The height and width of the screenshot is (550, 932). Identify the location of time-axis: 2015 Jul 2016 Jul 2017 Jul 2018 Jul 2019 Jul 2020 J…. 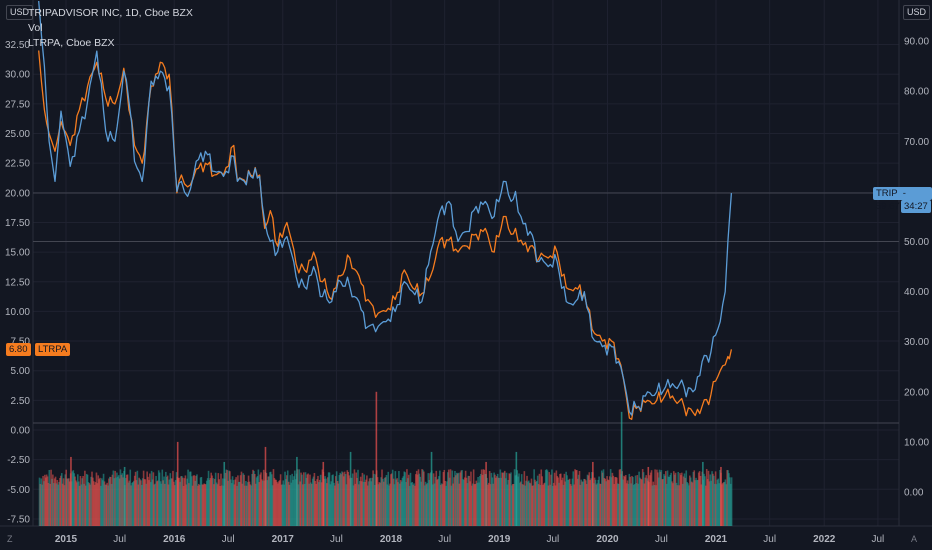
(469, 539).